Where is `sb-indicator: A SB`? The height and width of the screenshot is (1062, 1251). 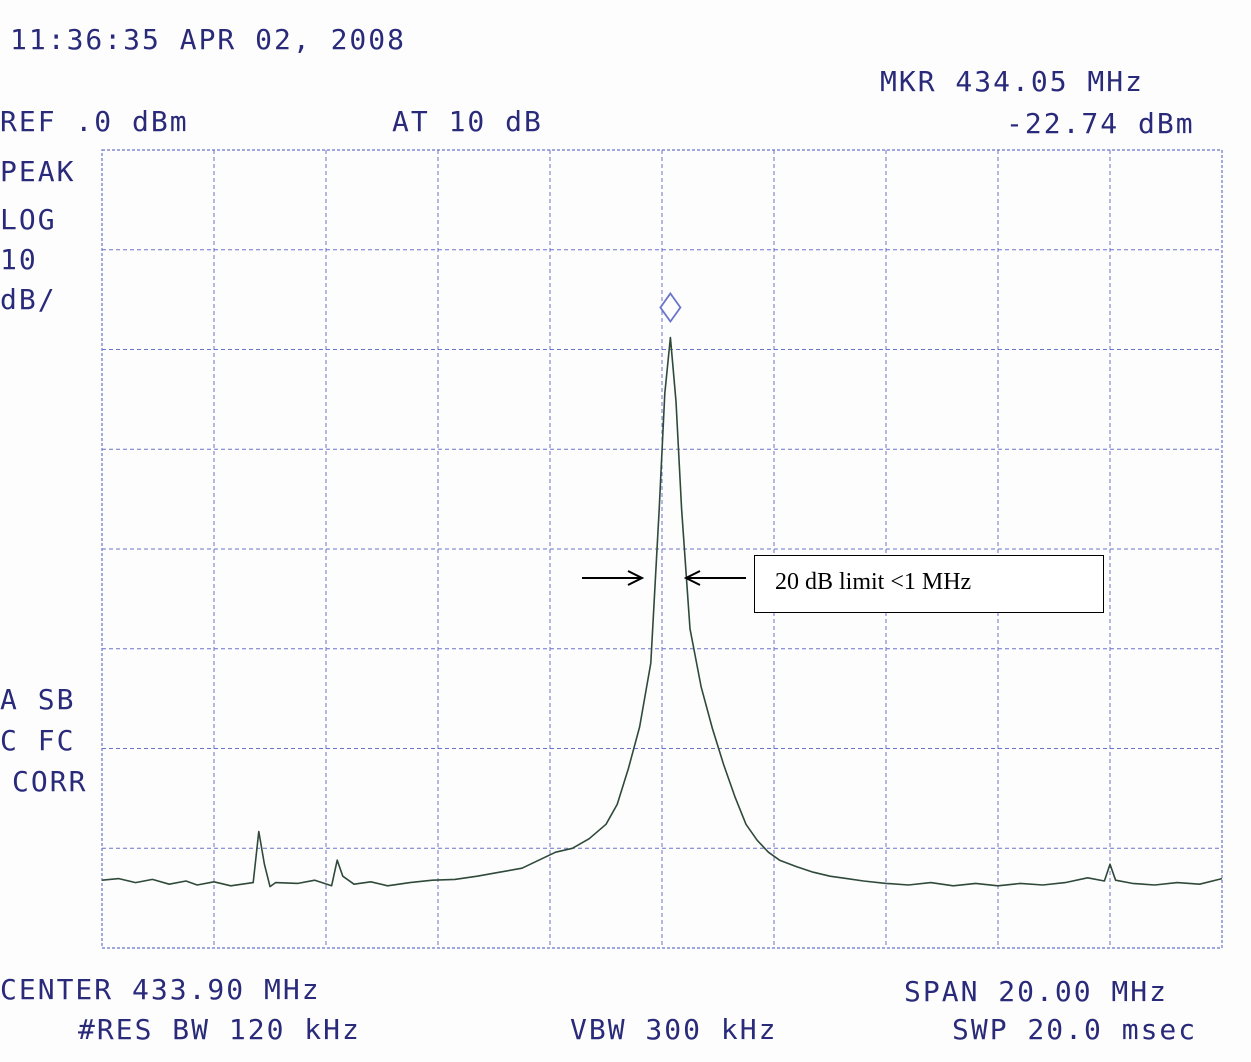
sb-indicator: A SB is located at coordinates (38, 699).